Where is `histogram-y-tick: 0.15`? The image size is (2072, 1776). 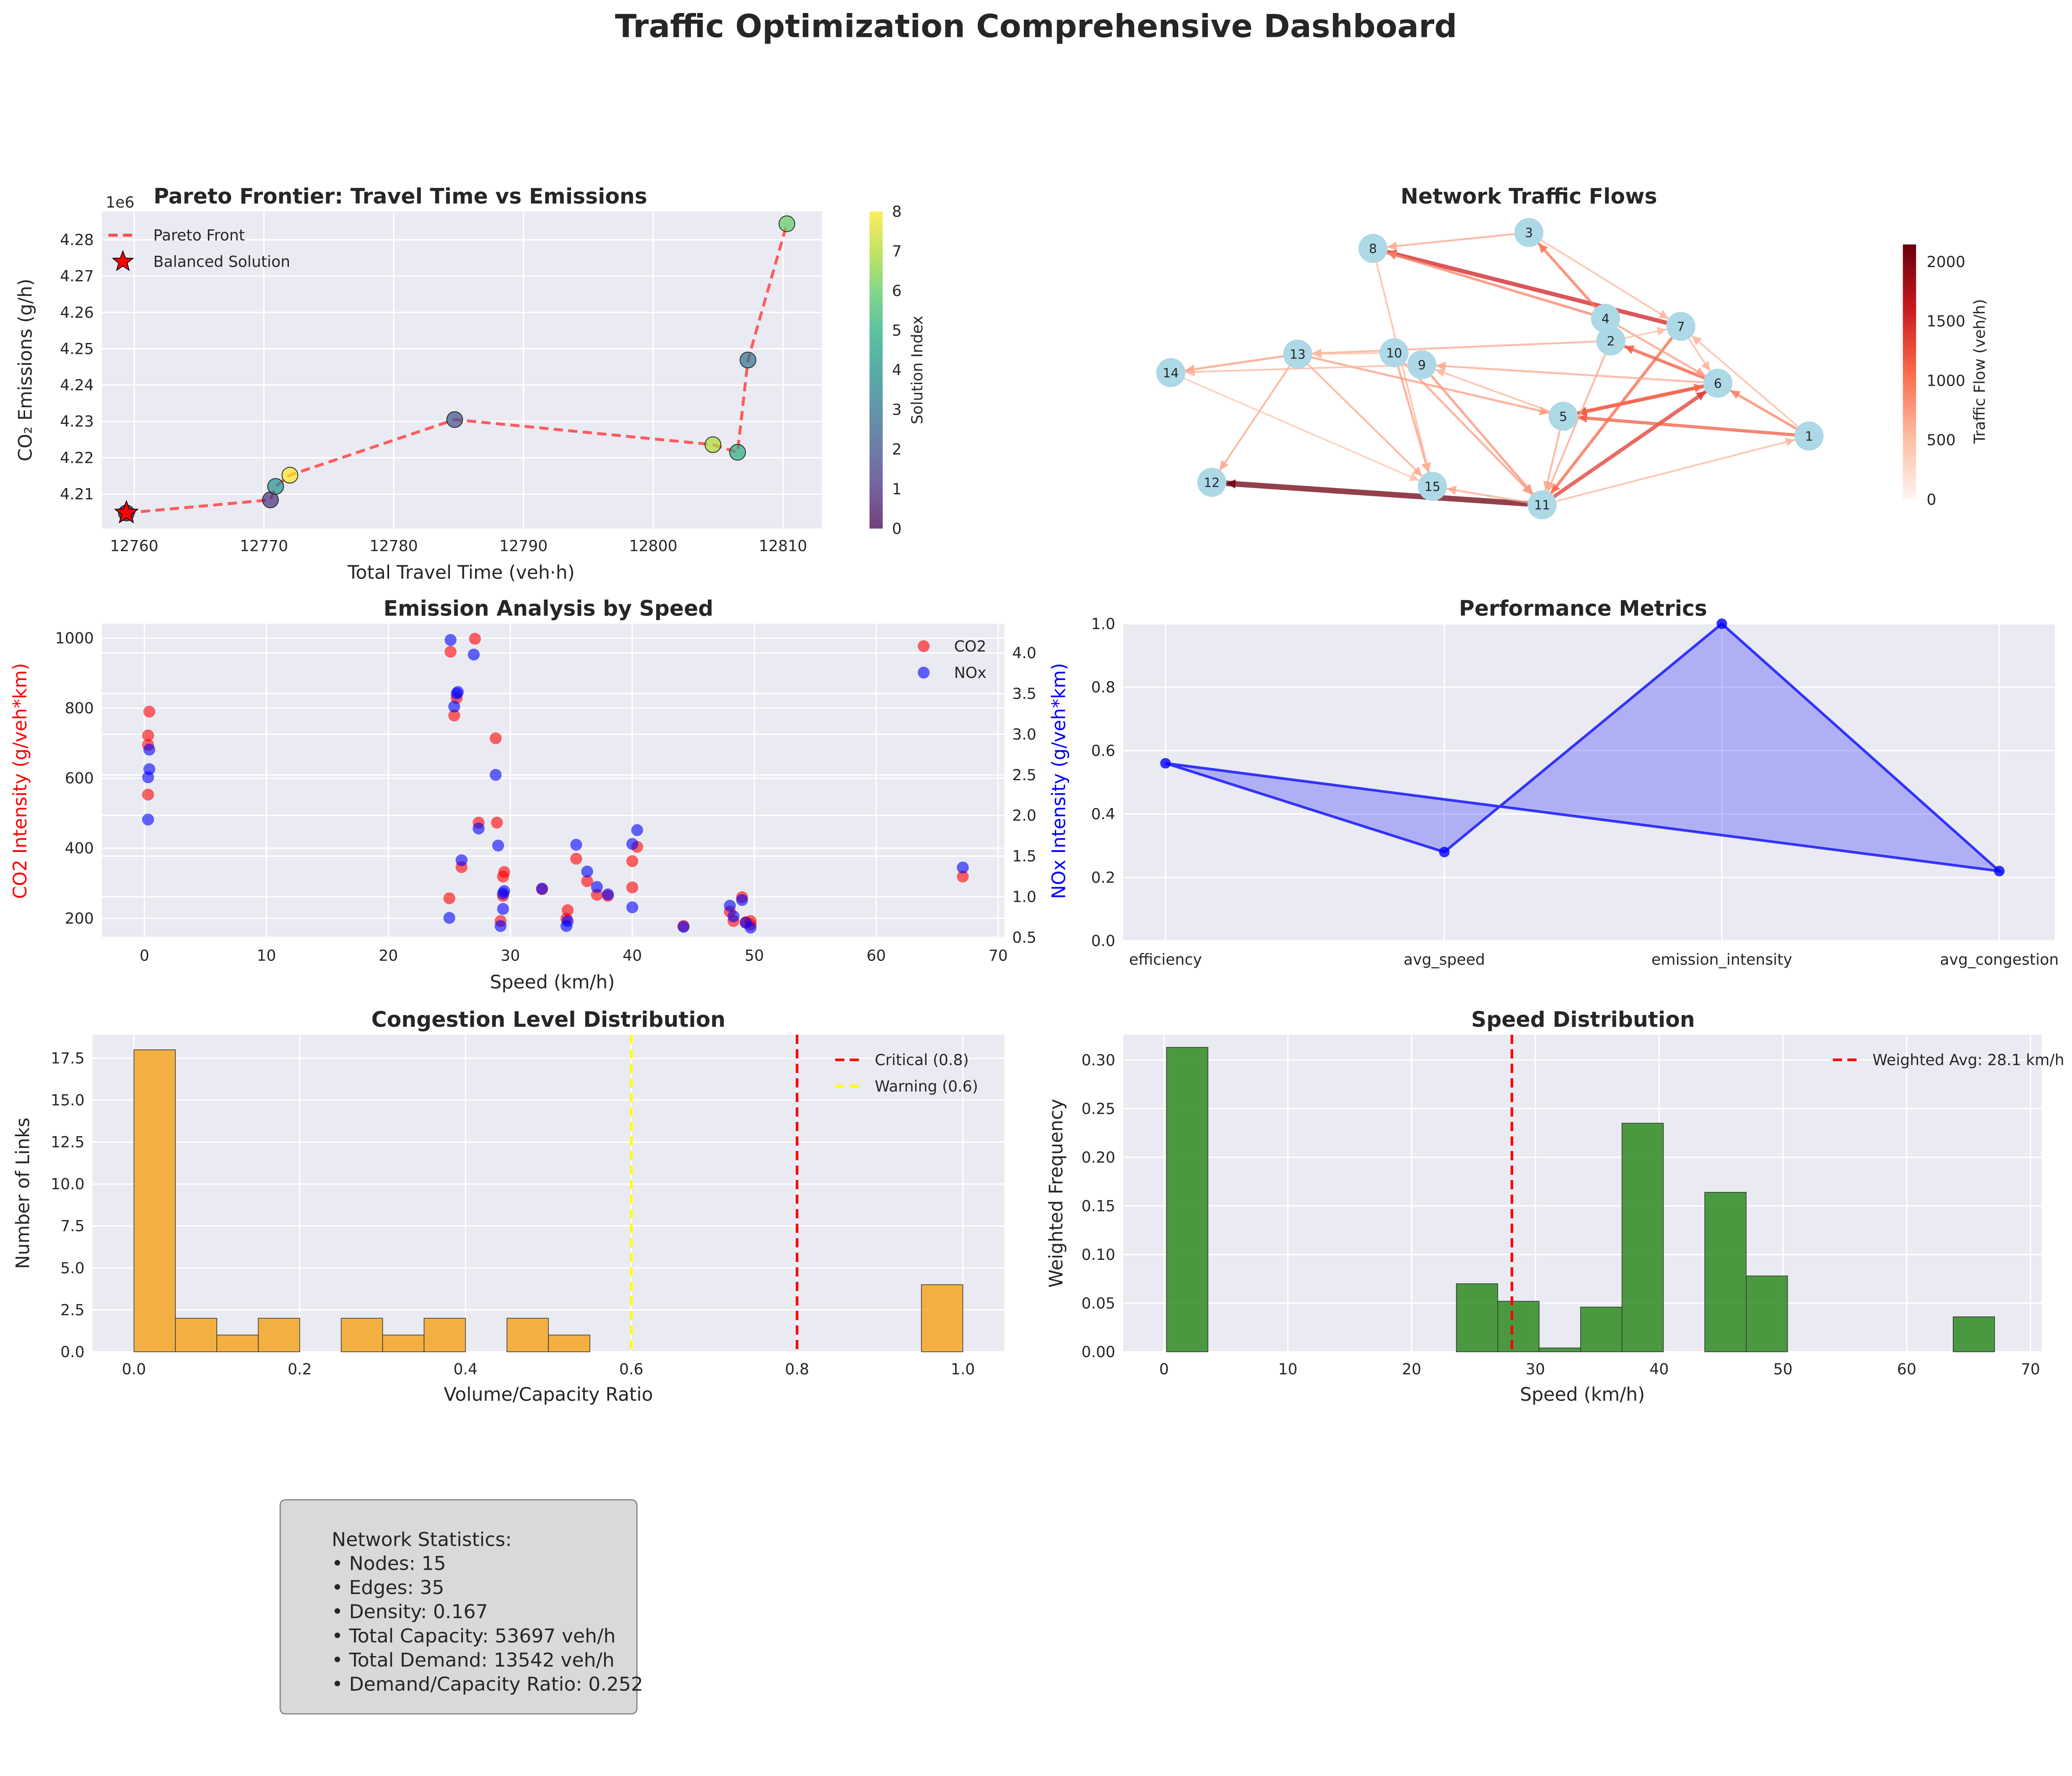
histogram-y-tick: 0.15 is located at coordinates (1098, 1206).